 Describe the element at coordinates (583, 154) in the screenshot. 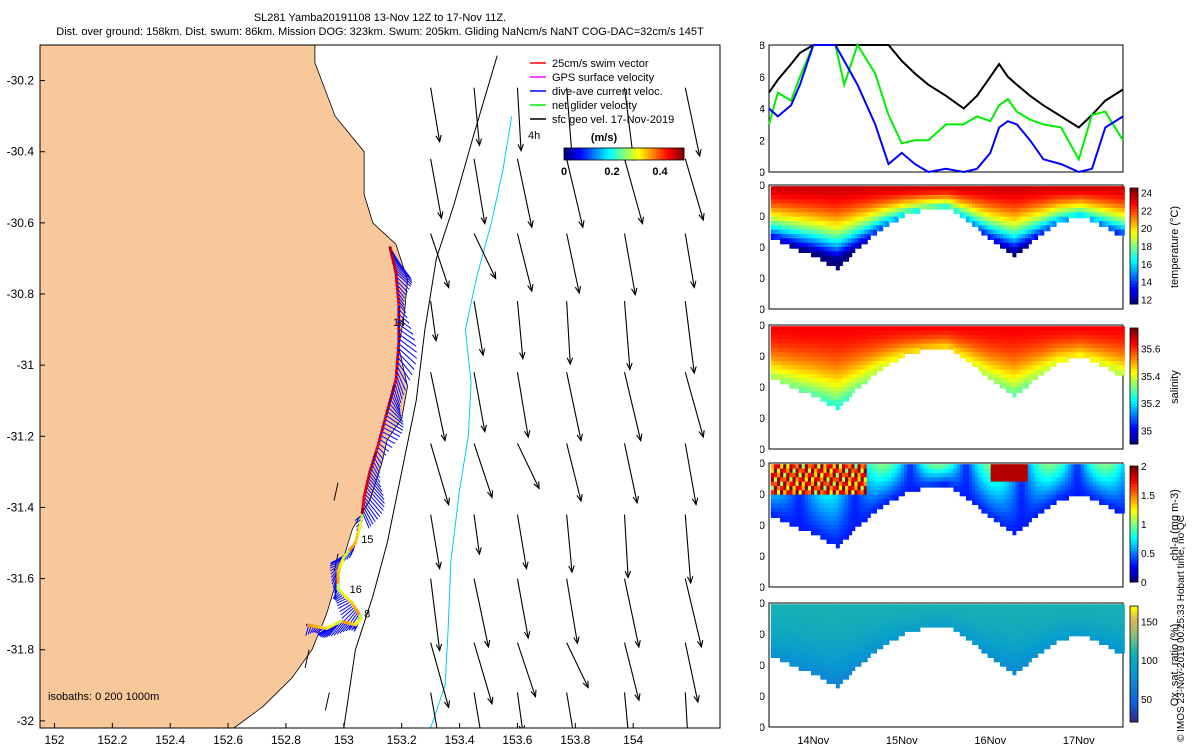

I see `colorbar-swatch` at that location.